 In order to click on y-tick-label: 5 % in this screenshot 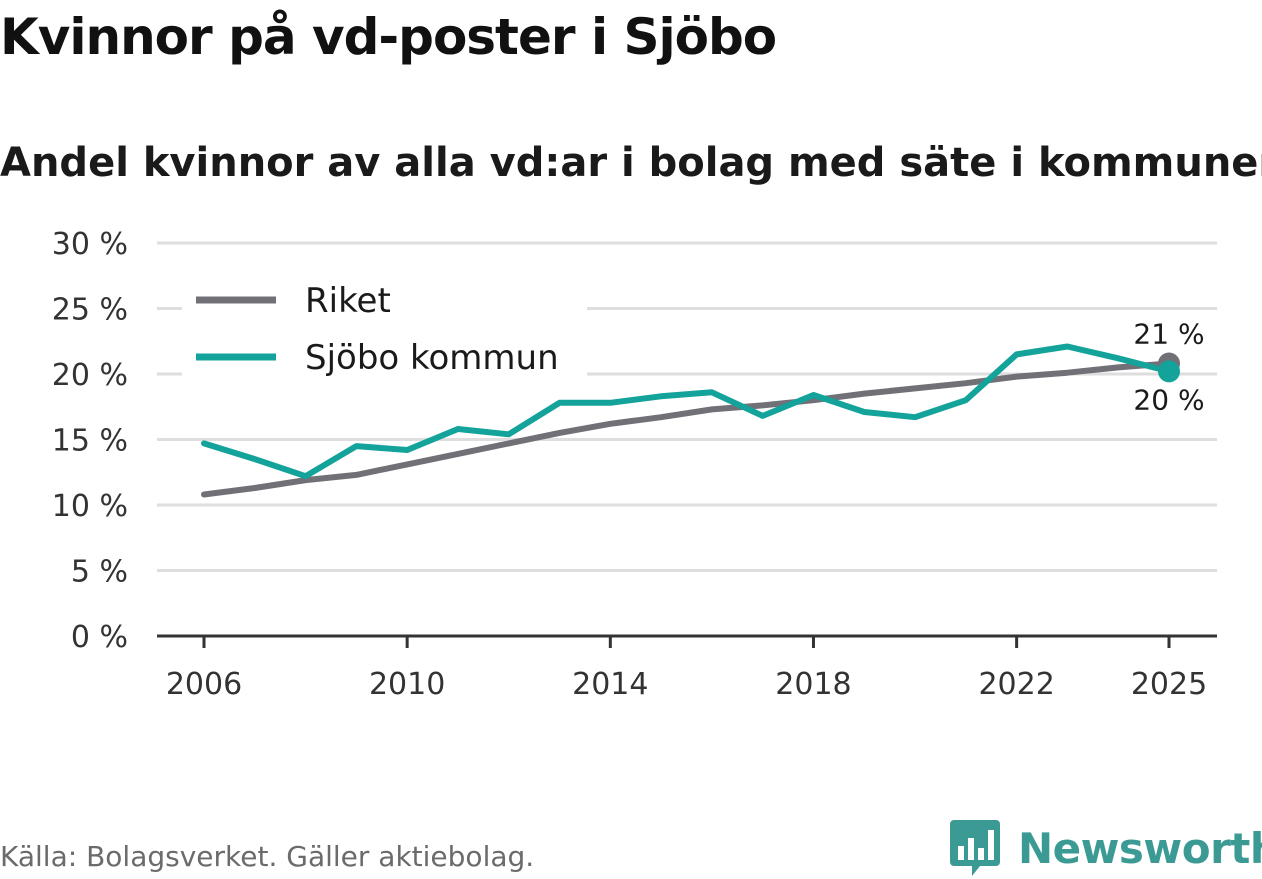, I will do `click(99, 572)`.